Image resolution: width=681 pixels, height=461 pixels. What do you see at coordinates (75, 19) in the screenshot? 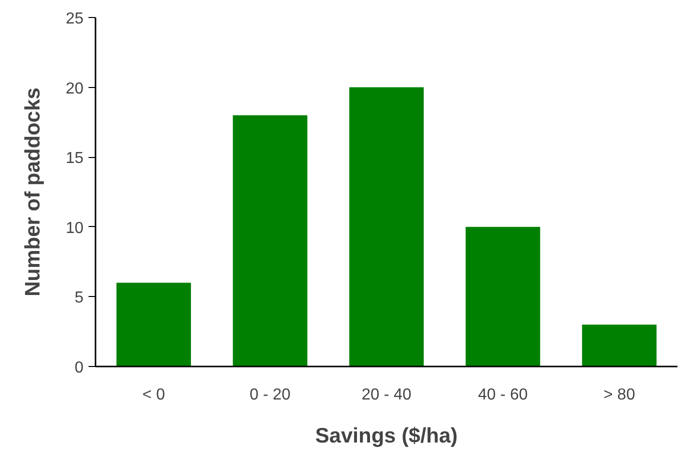
I see `y-tick-label: 25` at bounding box center [75, 19].